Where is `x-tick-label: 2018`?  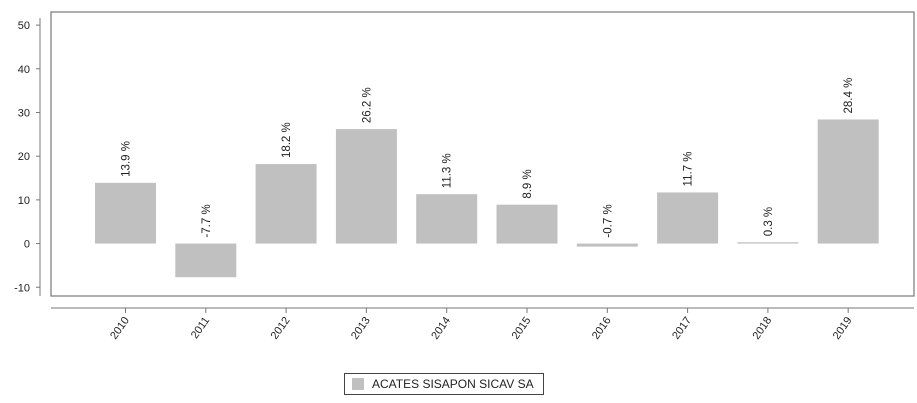 x-tick-label: 2018 is located at coordinates (762, 328).